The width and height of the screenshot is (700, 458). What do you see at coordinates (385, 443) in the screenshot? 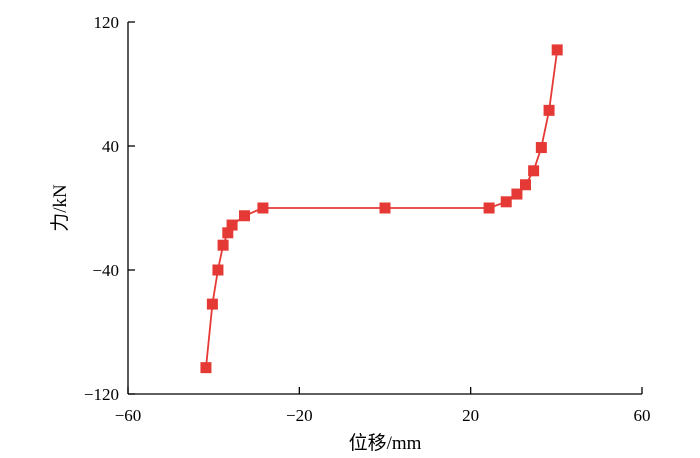
I see `x-axis-title: 位移/mm` at bounding box center [385, 443].